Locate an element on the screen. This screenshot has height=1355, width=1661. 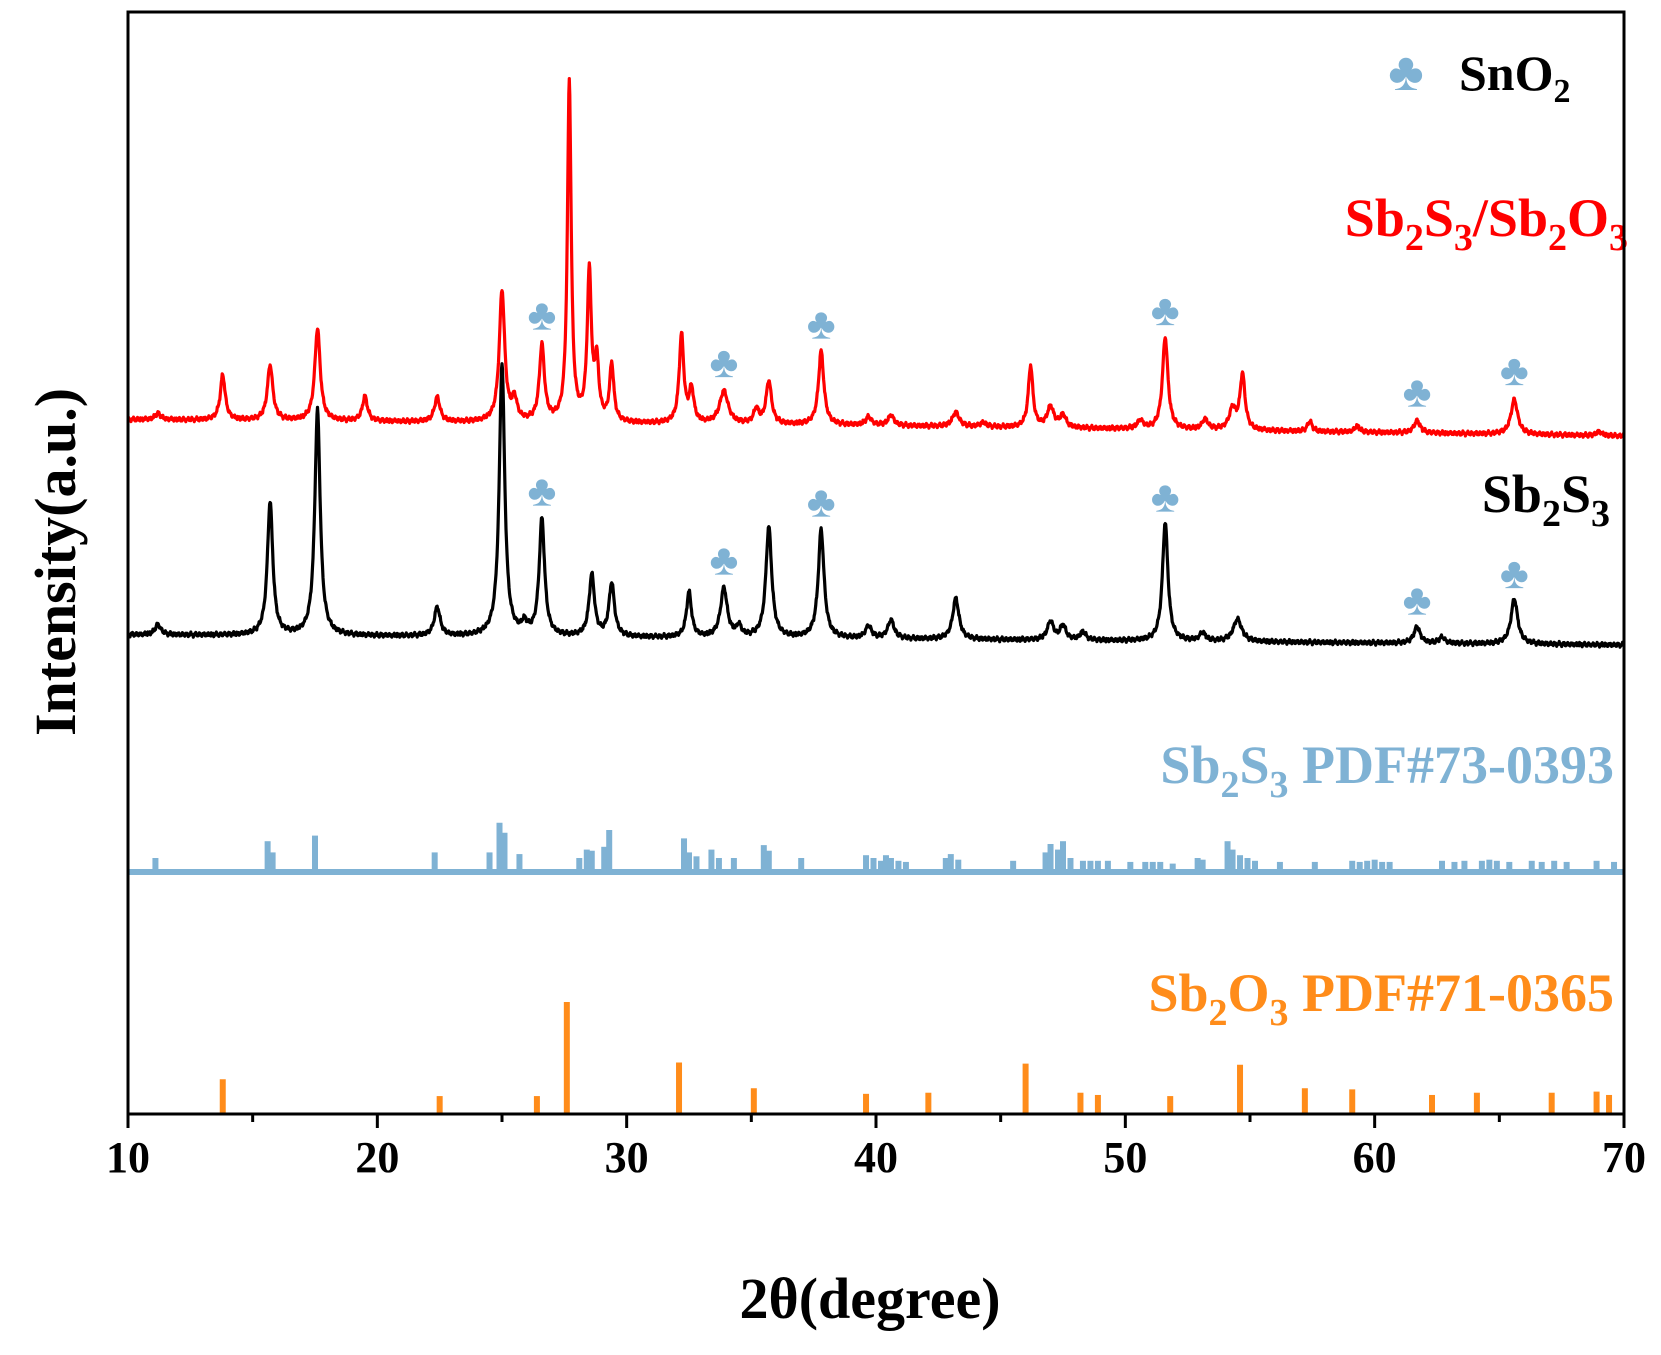
legend: ♣ SnO2 is located at coordinates (1479, 76).